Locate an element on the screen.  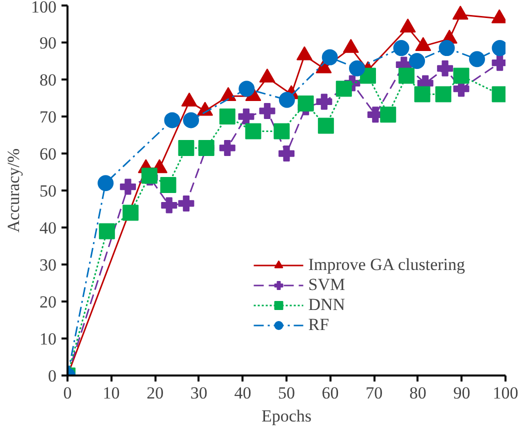
y-tick-label: 80 is located at coordinates (48, 80).